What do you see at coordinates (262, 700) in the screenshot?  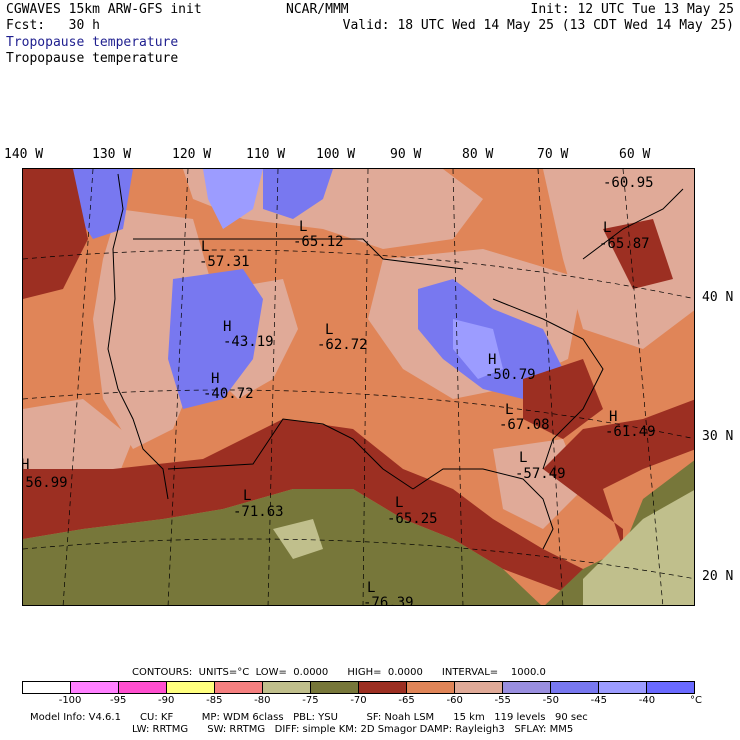 I see `colorbar-tick-label: -80` at bounding box center [262, 700].